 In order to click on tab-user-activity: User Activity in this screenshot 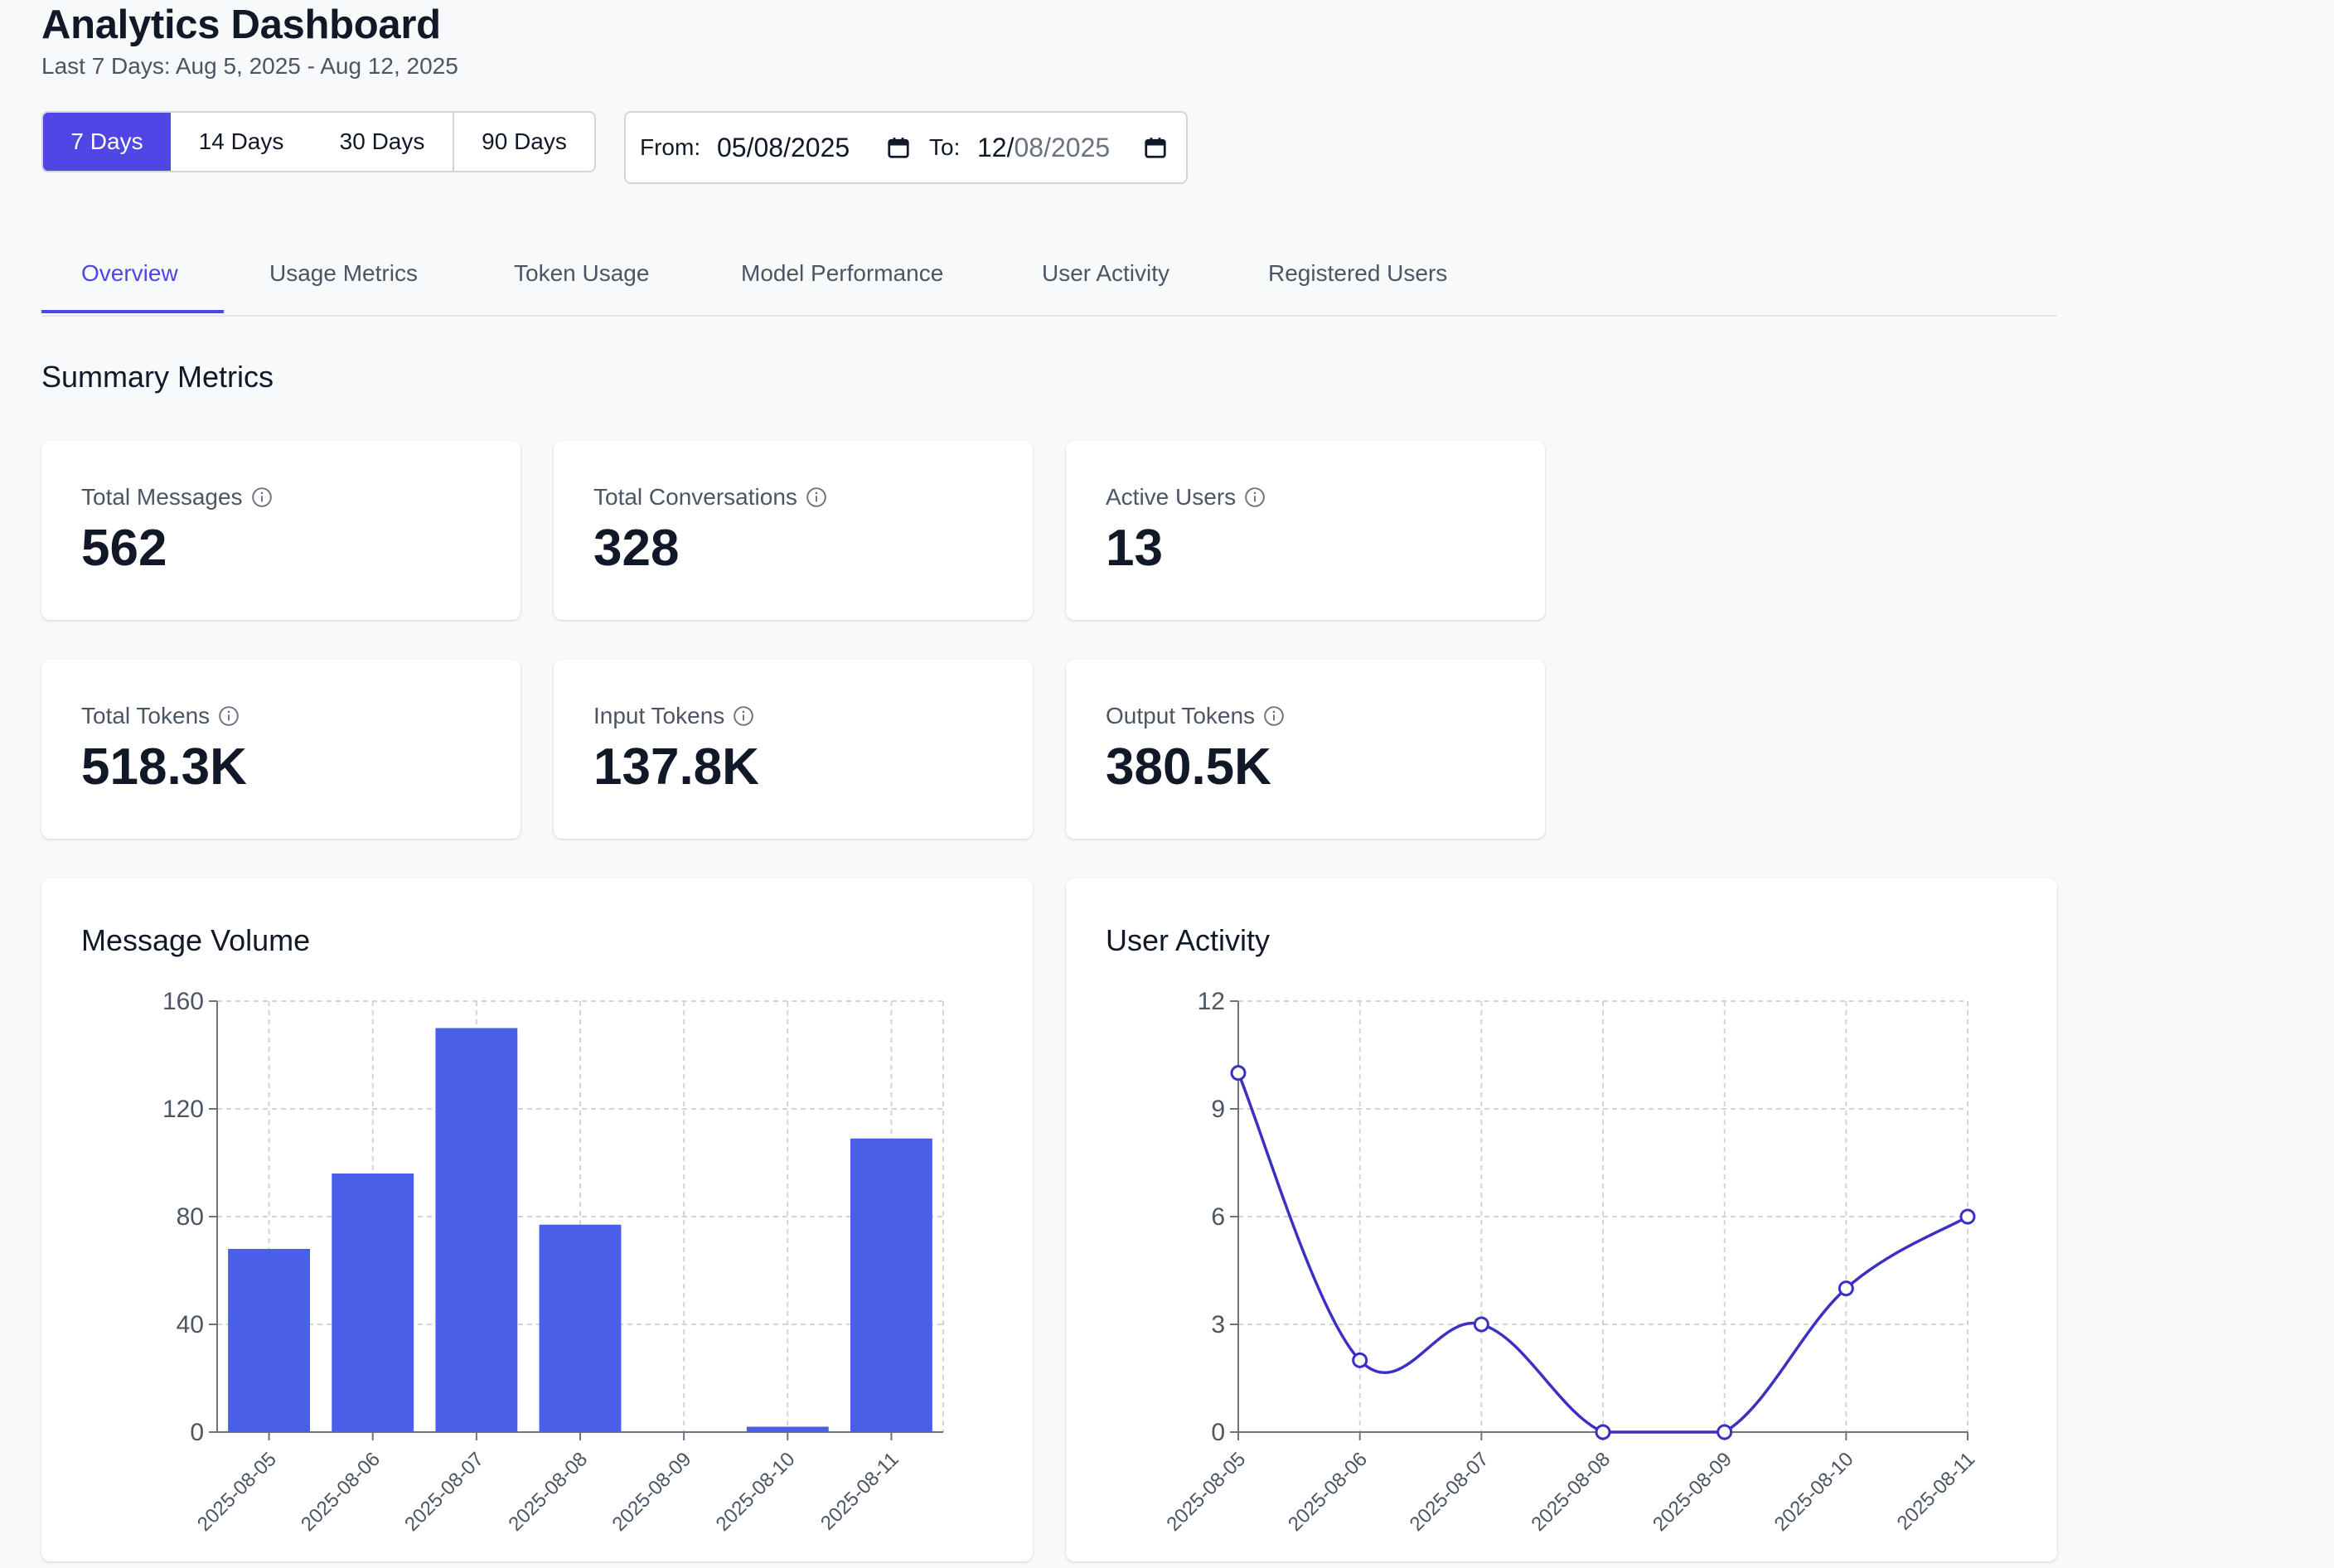, I will do `click(1106, 273)`.